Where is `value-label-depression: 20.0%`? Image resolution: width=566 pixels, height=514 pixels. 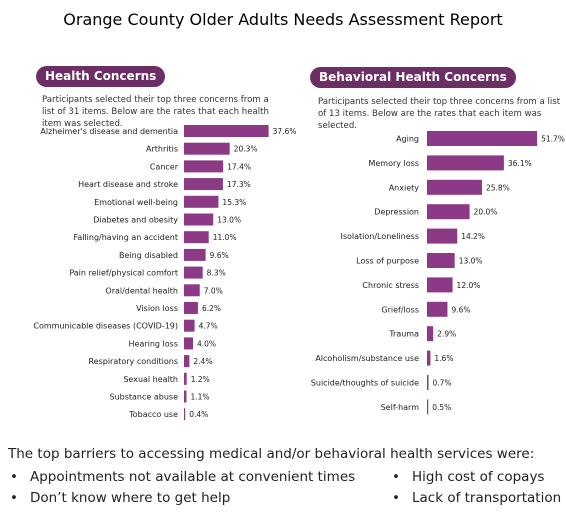
value-label-depression: 20.0% is located at coordinates (486, 212).